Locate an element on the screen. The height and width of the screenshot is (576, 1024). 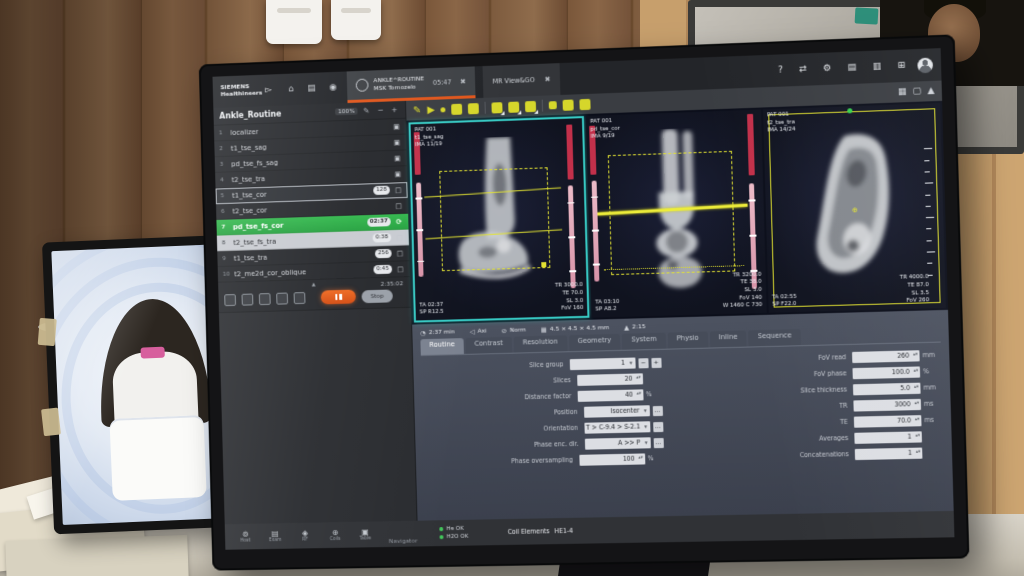
tab-physio: Physio is located at coordinates (688, 340).